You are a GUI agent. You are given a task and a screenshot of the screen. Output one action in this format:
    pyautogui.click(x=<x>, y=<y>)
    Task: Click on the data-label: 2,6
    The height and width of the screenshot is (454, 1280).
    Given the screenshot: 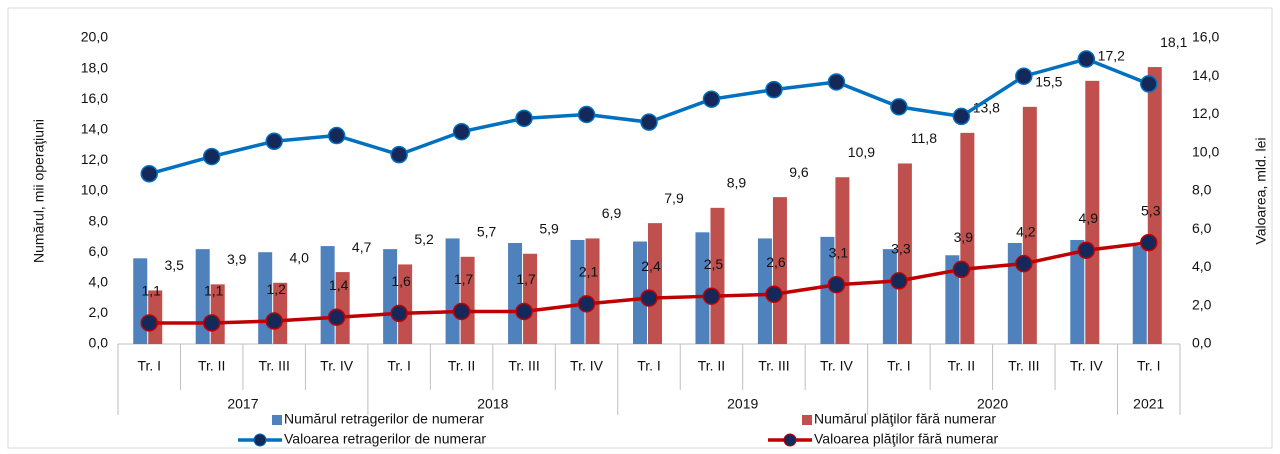 What is the action you would take?
    pyautogui.click(x=776, y=262)
    